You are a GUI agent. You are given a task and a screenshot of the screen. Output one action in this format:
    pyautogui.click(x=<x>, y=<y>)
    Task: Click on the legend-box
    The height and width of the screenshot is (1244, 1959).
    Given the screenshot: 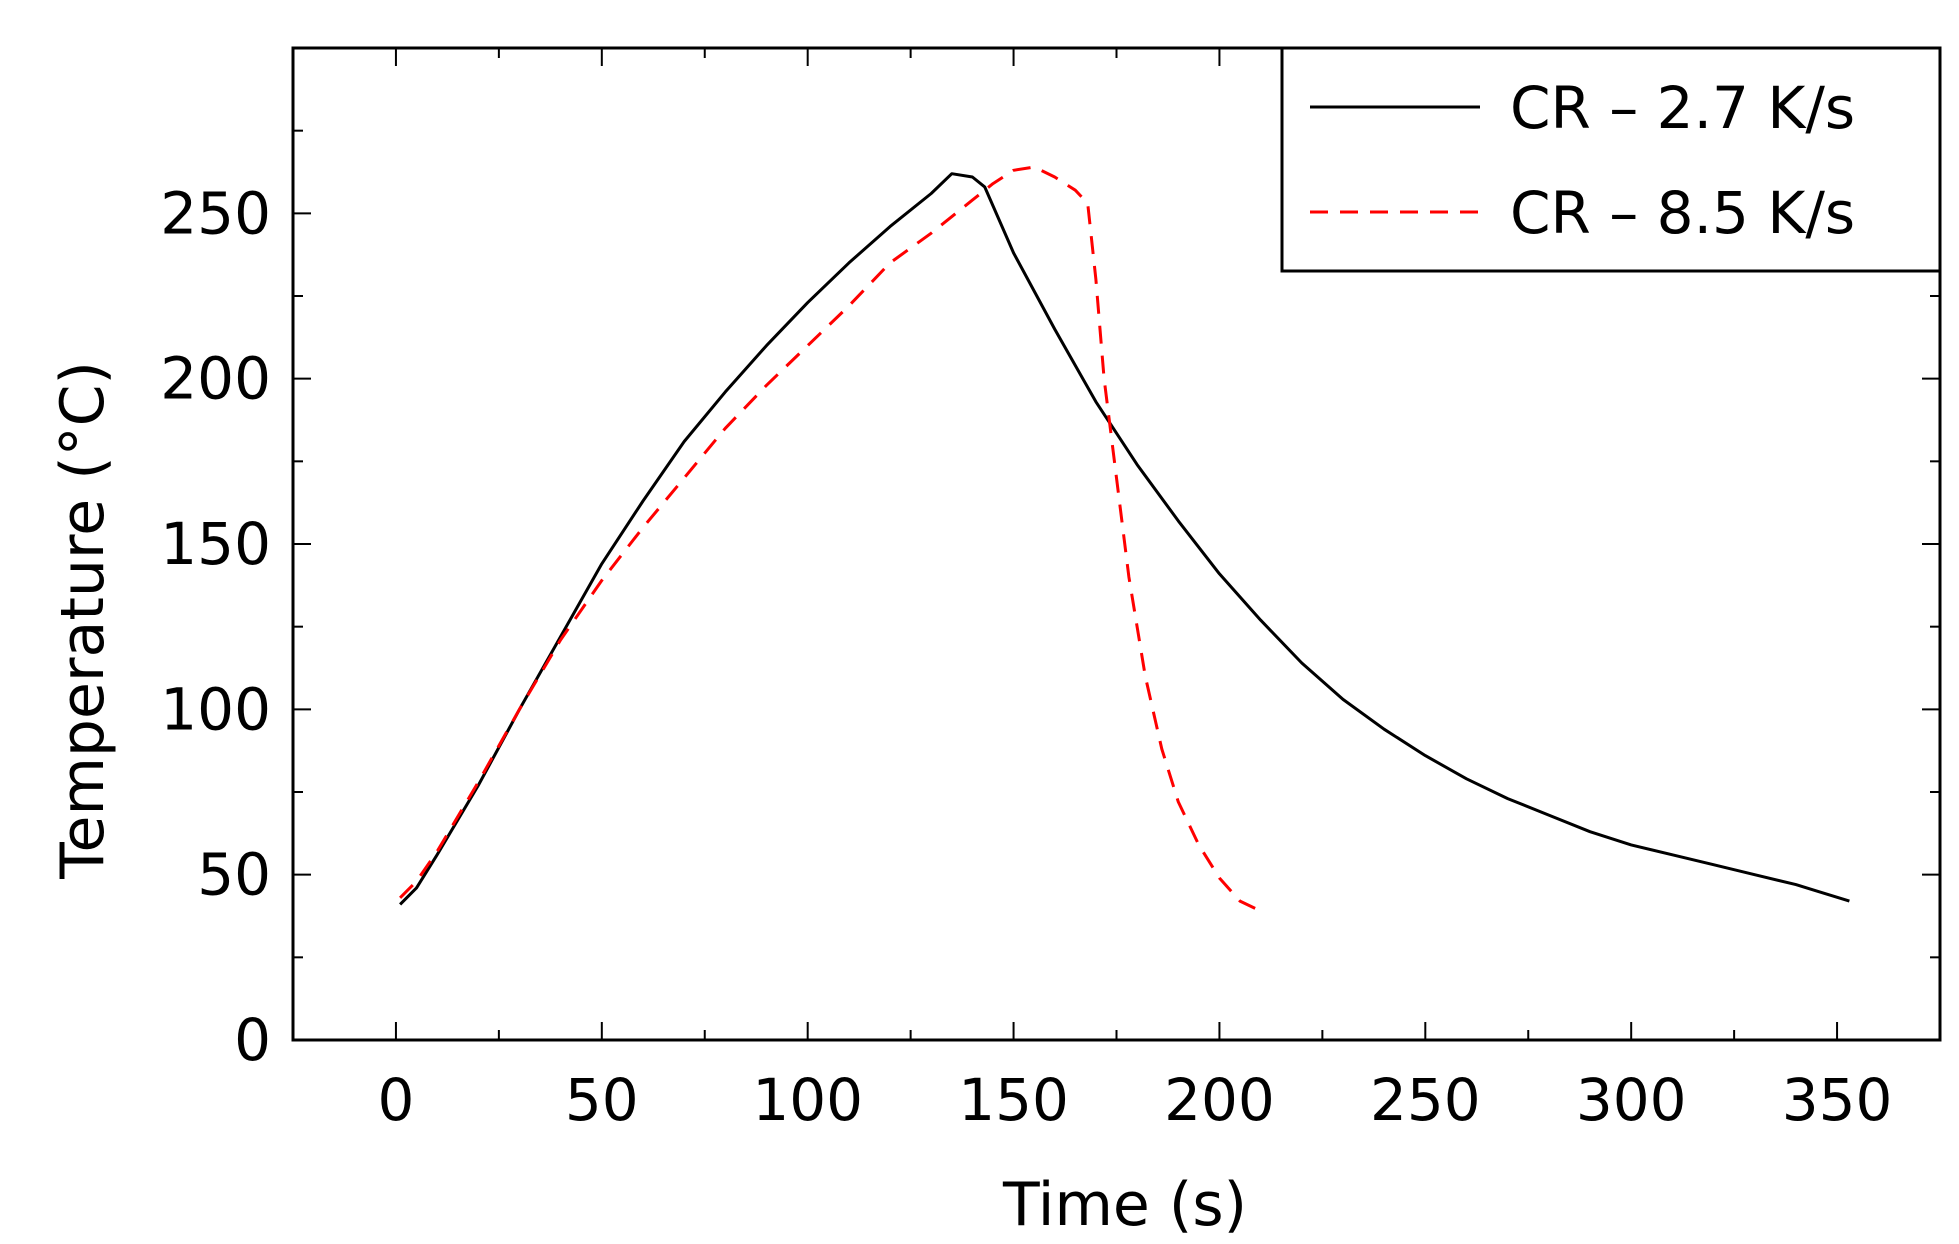 What is the action you would take?
    pyautogui.click(x=1611, y=159)
    